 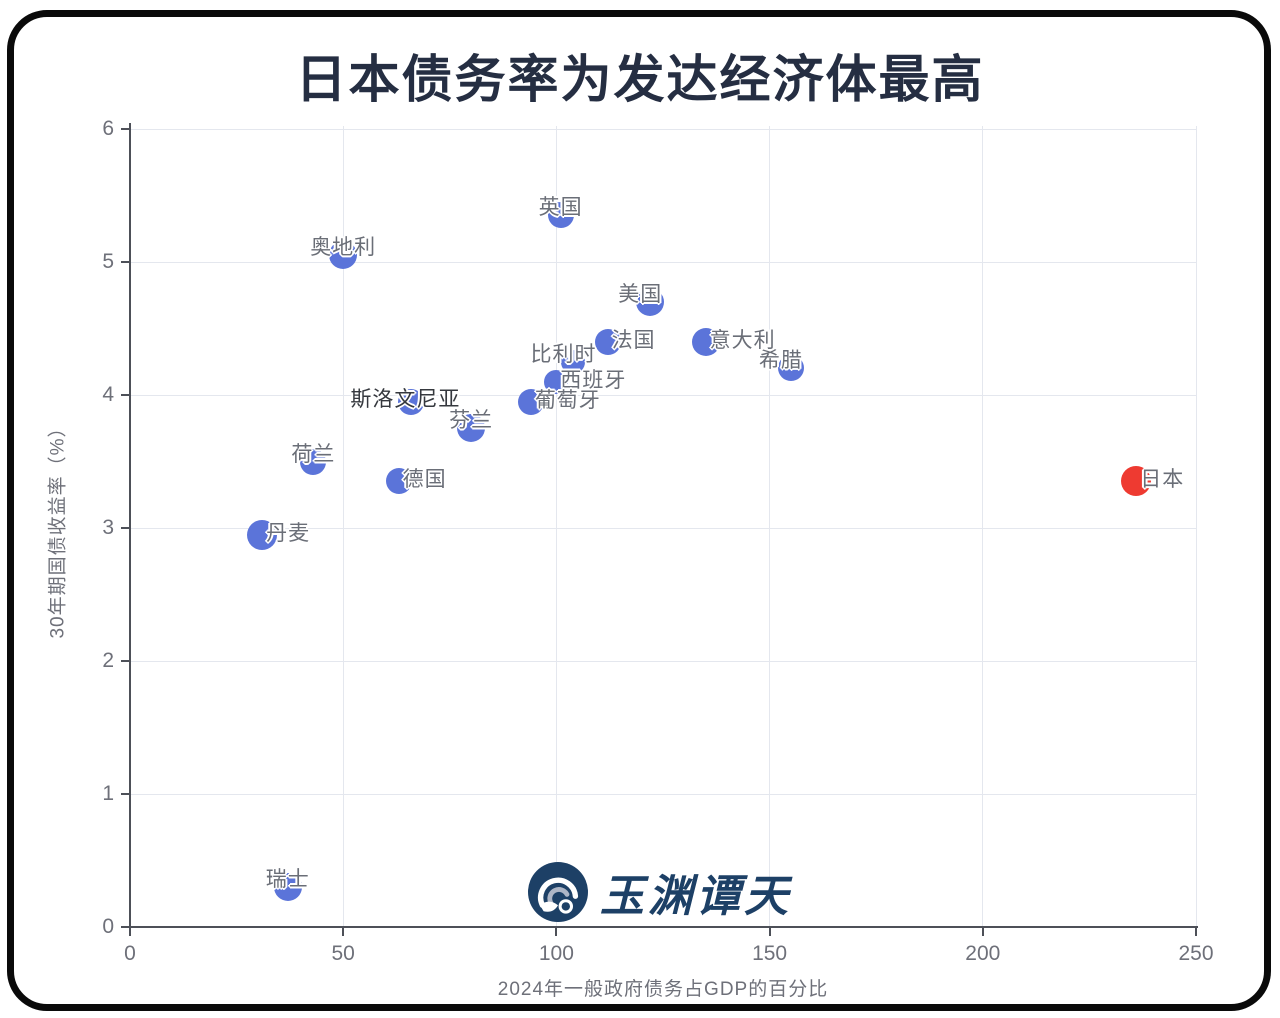 I want to click on x-tick-label: 200, so click(x=983, y=953).